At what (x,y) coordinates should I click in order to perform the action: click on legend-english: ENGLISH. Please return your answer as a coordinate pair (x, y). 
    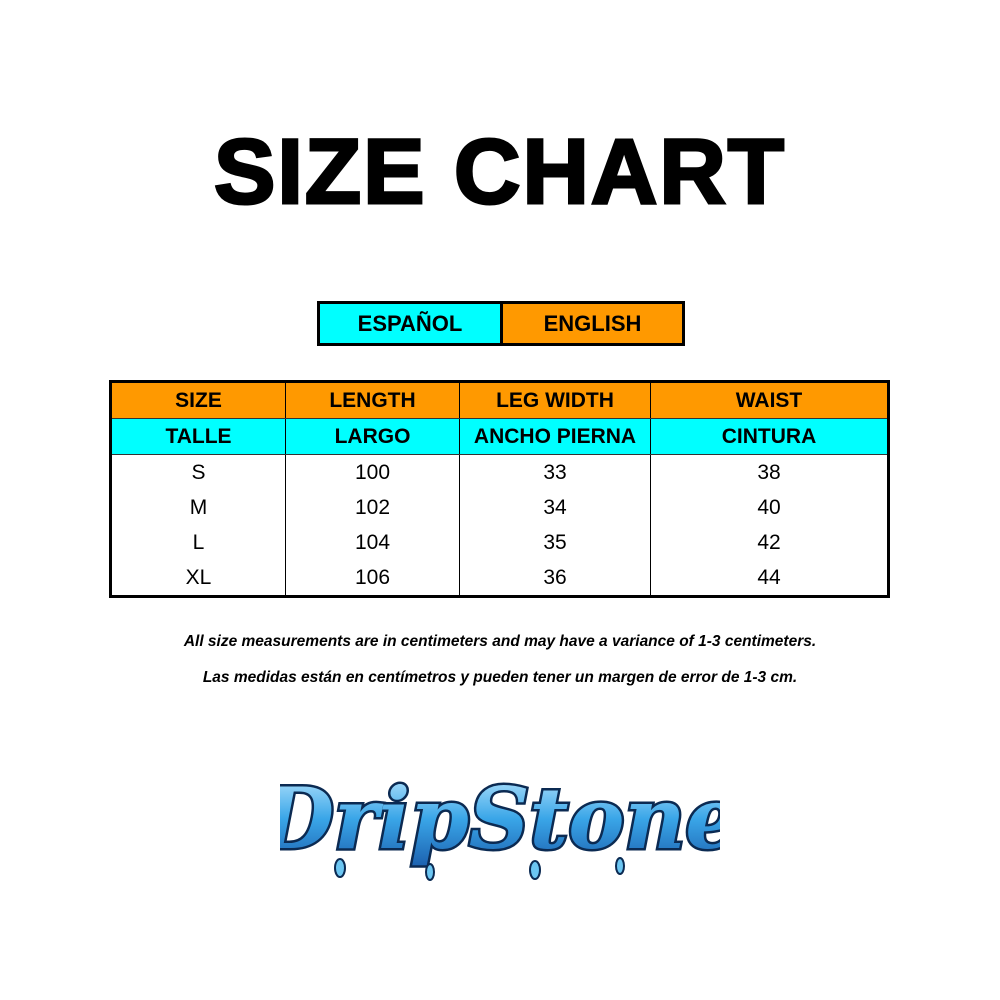
    Looking at the image, I should click on (592, 323).